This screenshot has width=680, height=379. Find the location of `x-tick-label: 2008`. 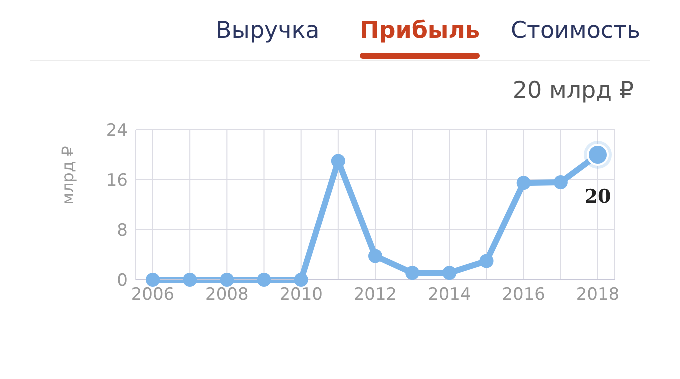

x-tick-label: 2008 is located at coordinates (227, 295).